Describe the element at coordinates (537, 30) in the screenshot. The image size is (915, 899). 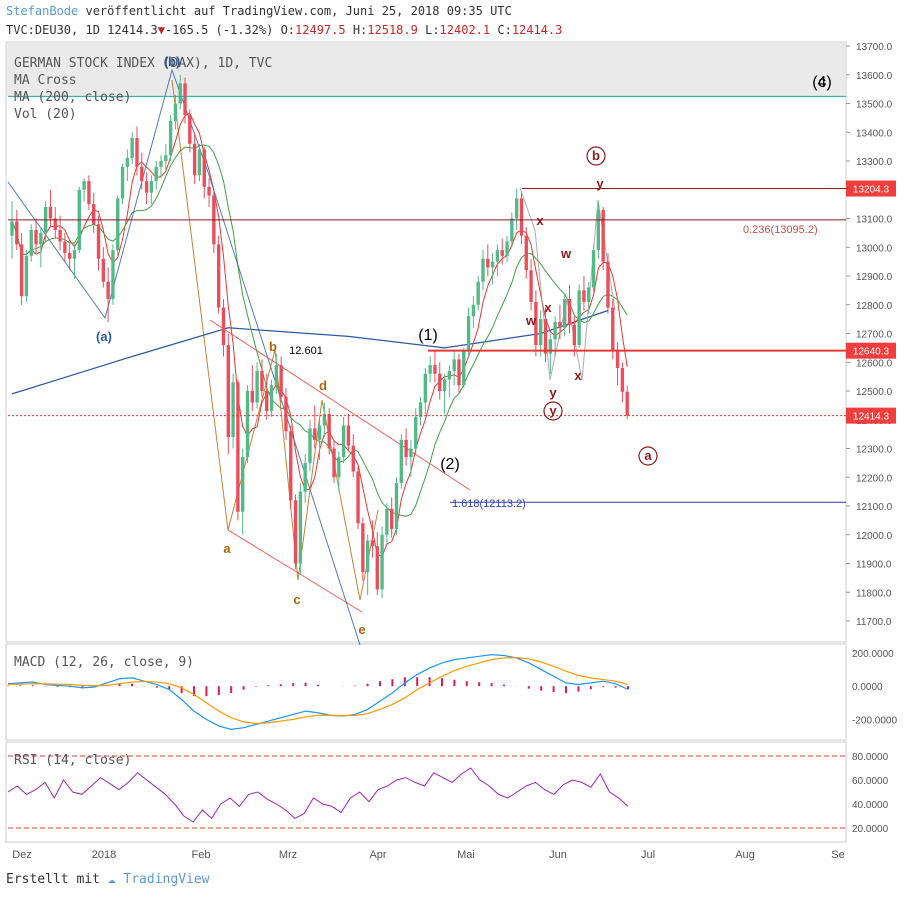
I see `close-value: 12414.3` at that location.